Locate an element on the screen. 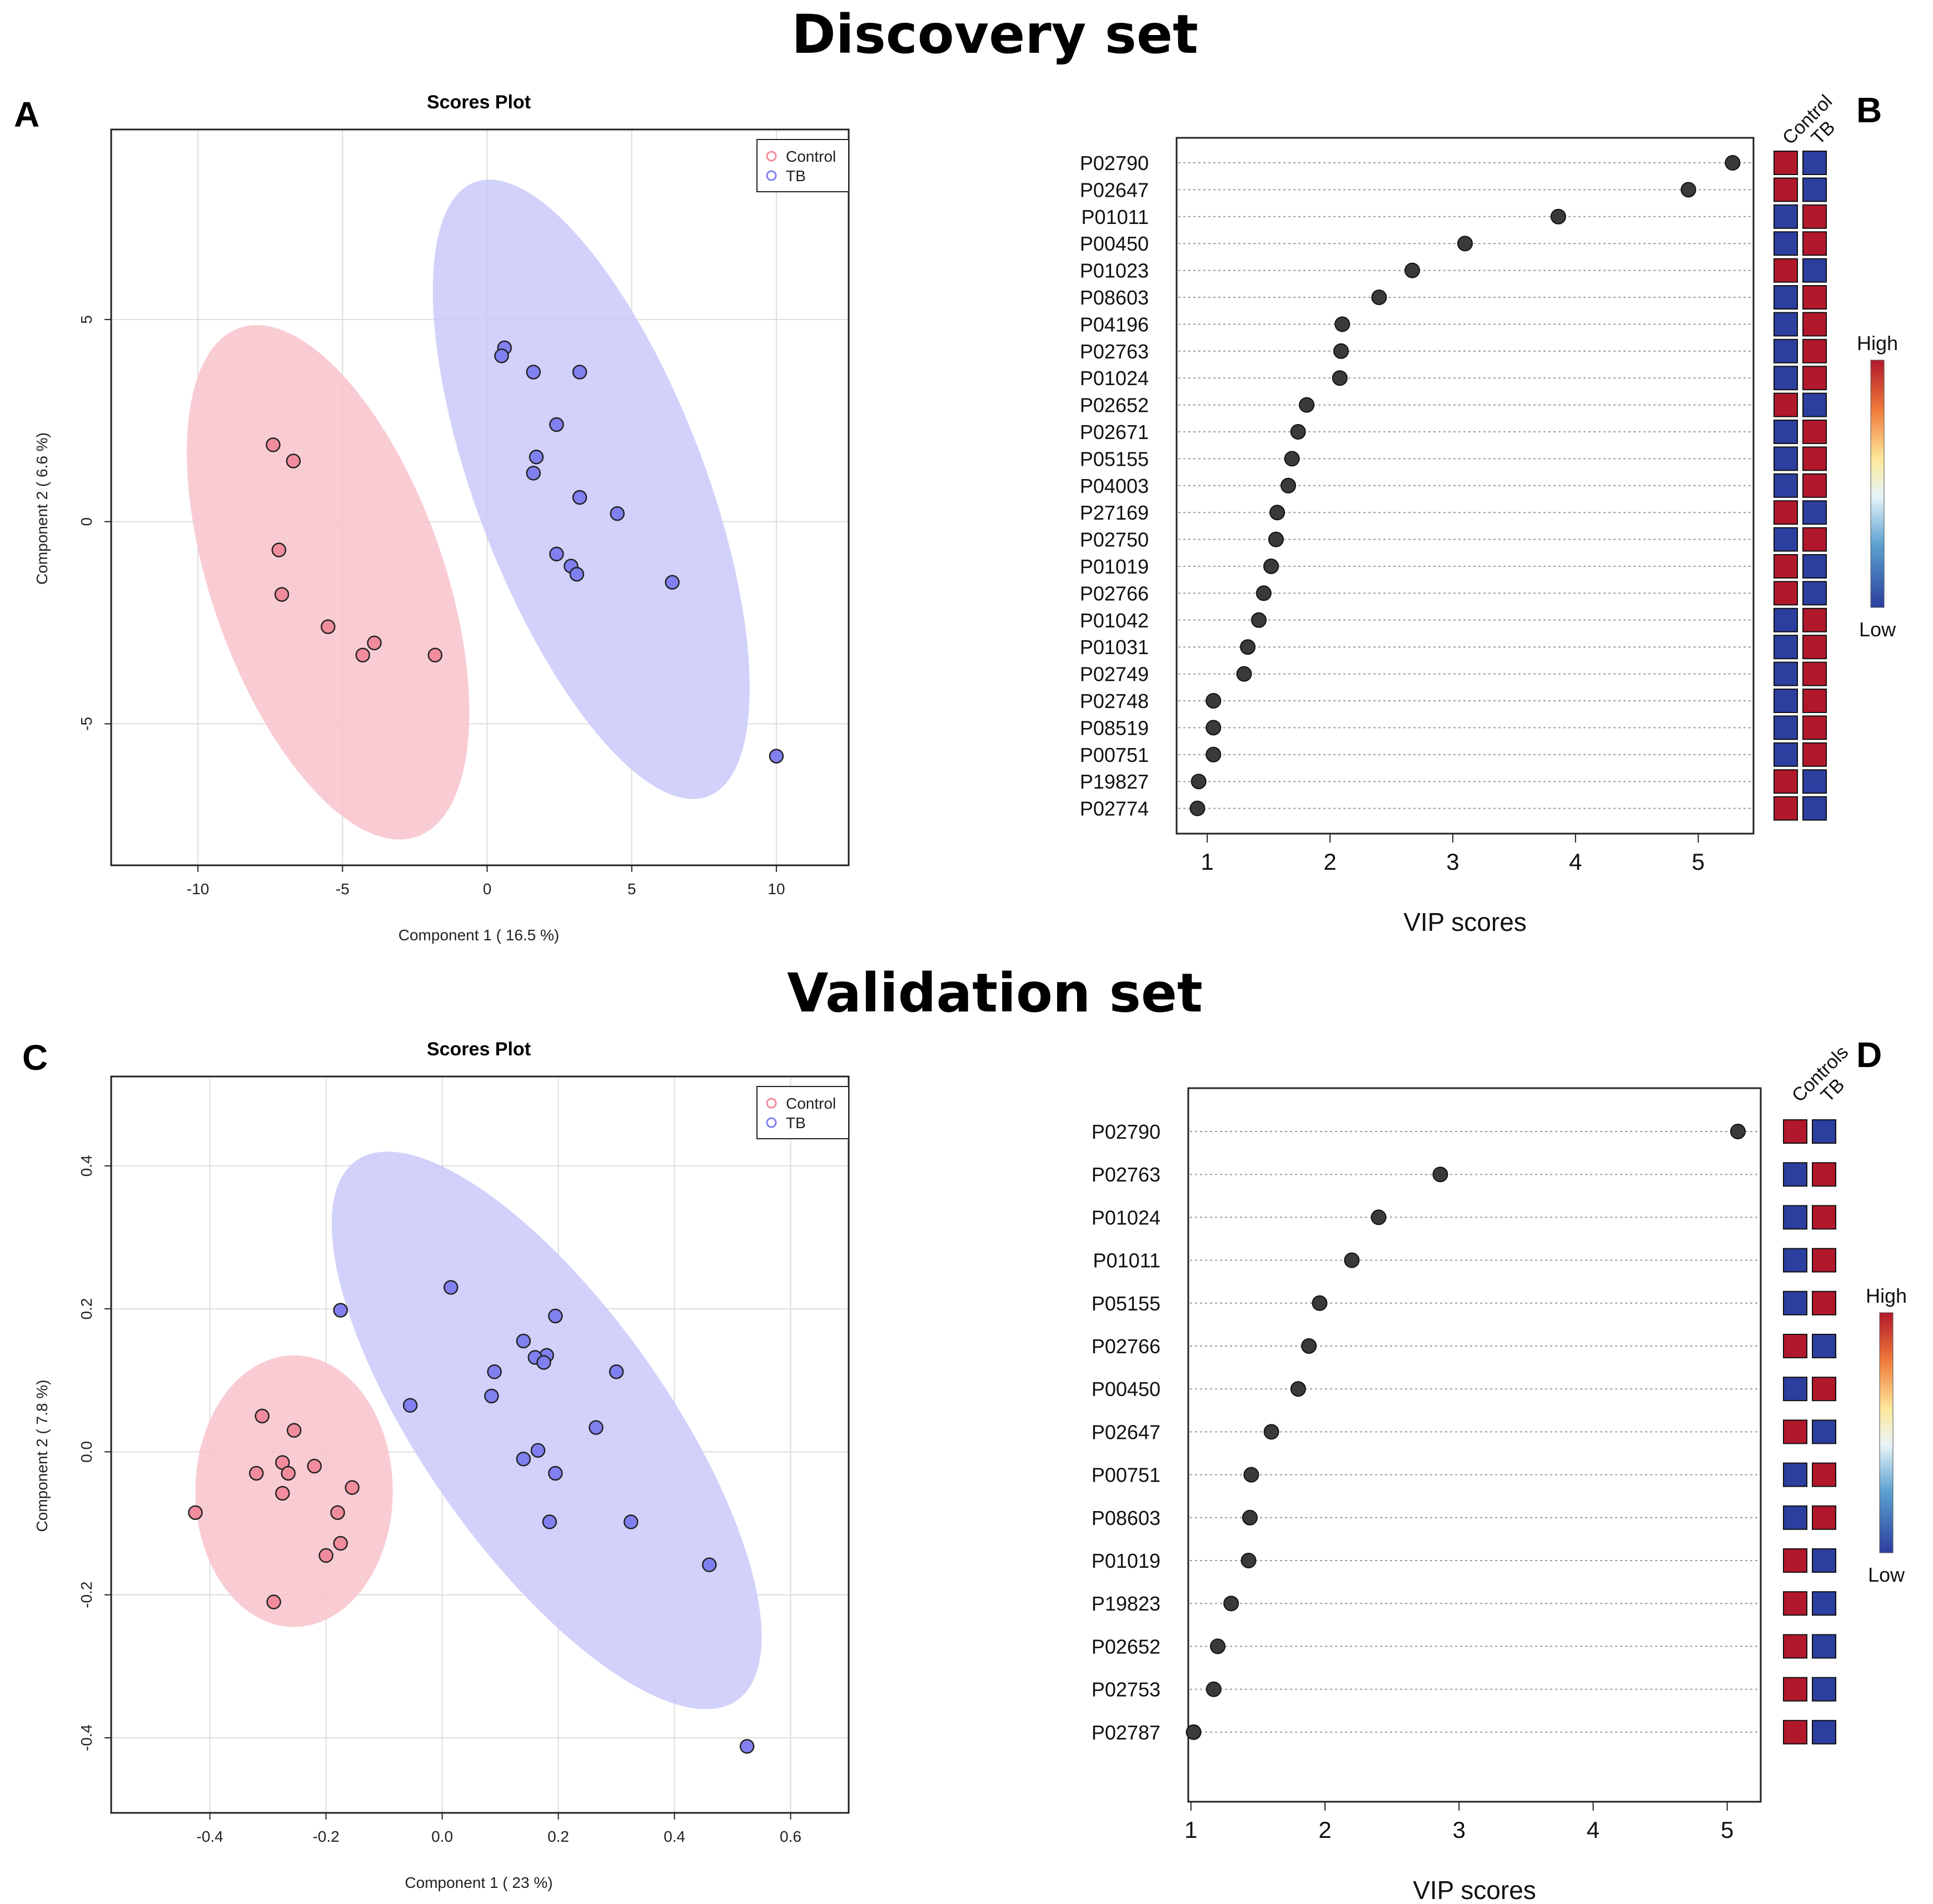 Image resolution: width=1933 pixels, height=1904 pixels. x-tick-label: 3 is located at coordinates (1452, 862).